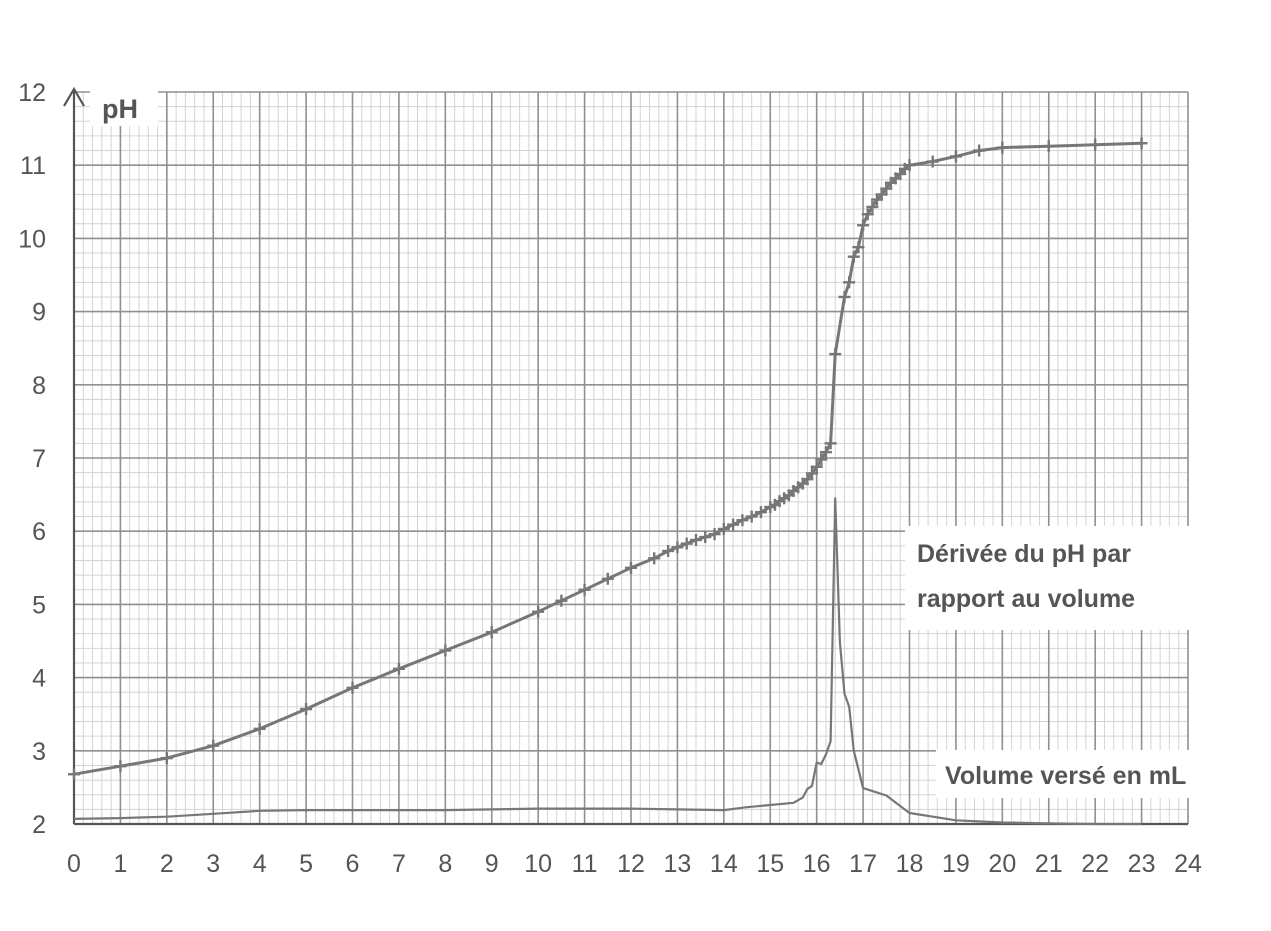 This screenshot has width=1271, height=931. I want to click on x-tick-label: 4, so click(260, 864).